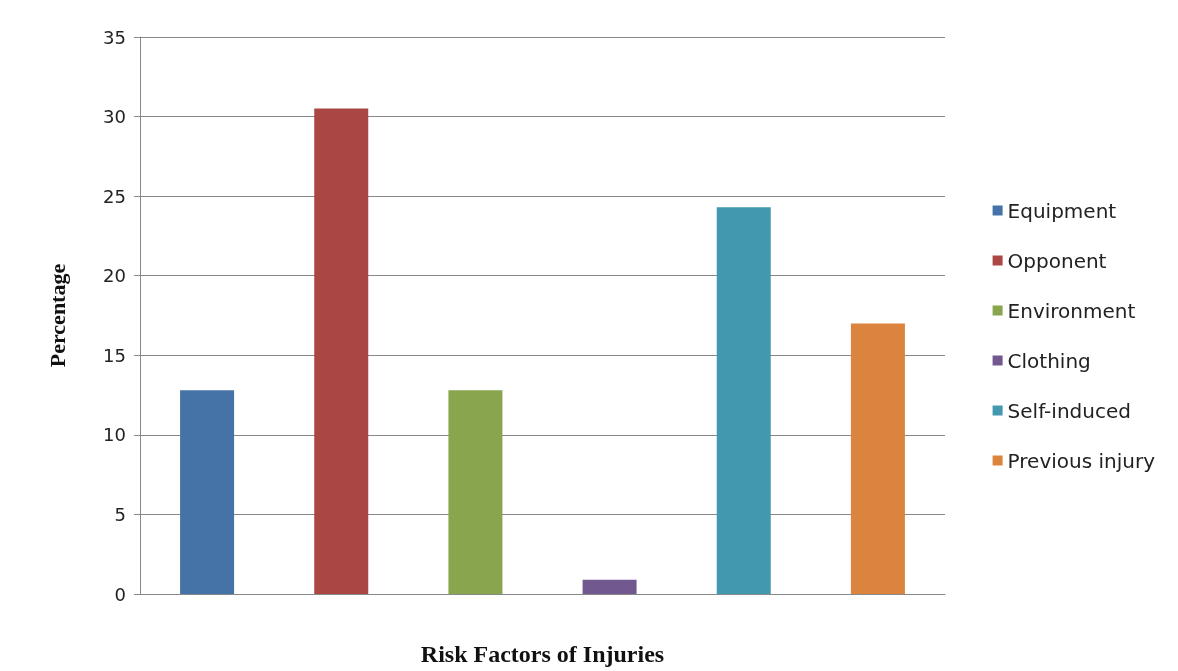  I want to click on legend-label: Clothing, so click(1049, 360).